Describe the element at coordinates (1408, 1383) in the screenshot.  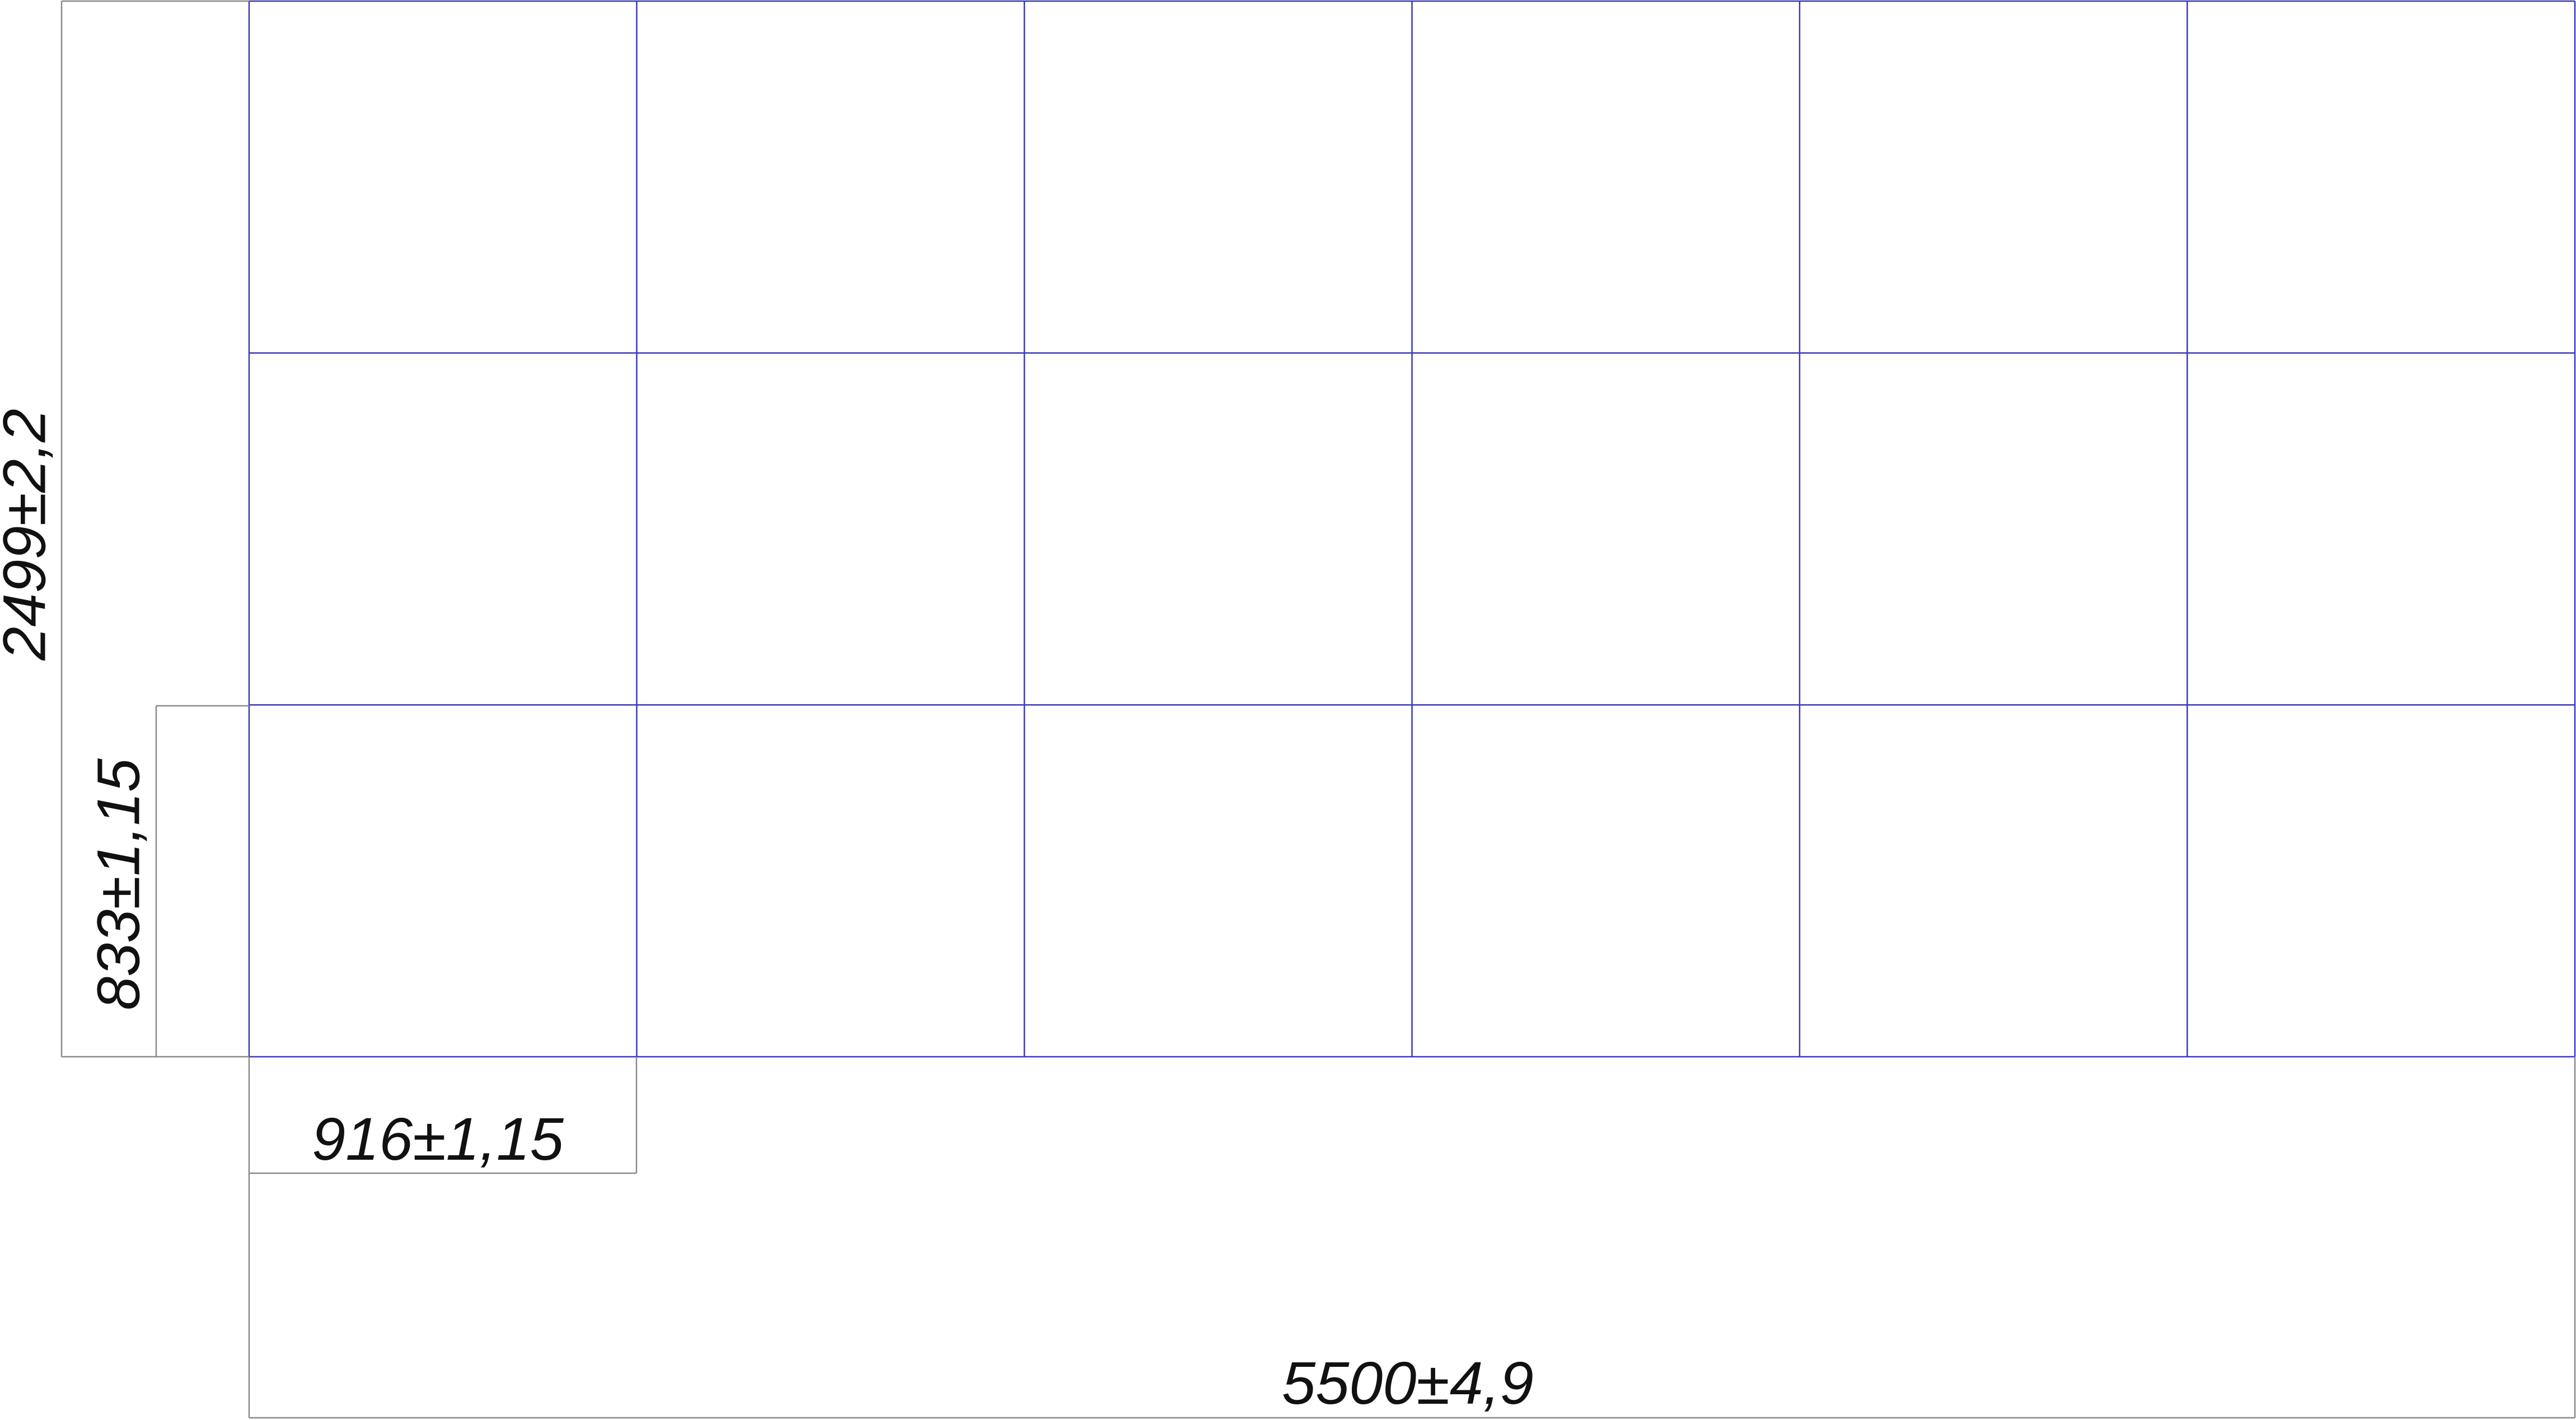
I see `overall-width-label: 5500±4,9` at that location.